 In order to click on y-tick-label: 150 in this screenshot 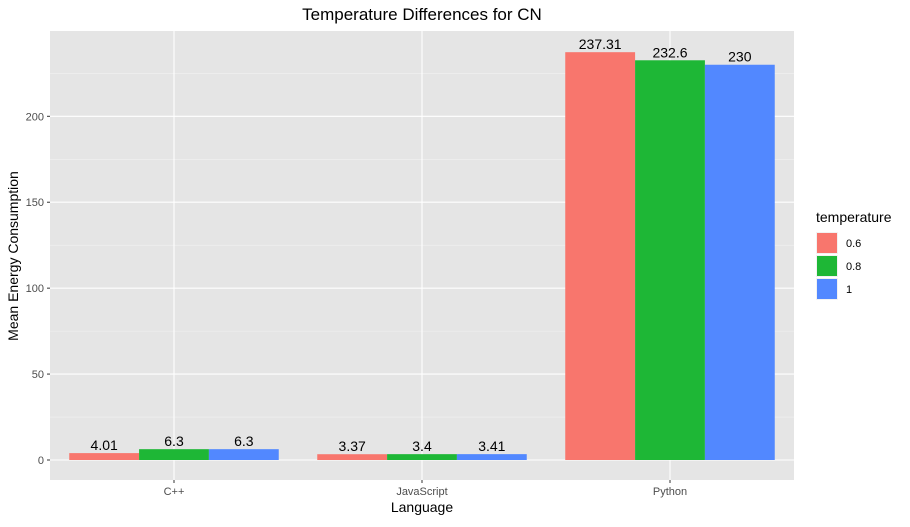, I will do `click(35, 203)`.